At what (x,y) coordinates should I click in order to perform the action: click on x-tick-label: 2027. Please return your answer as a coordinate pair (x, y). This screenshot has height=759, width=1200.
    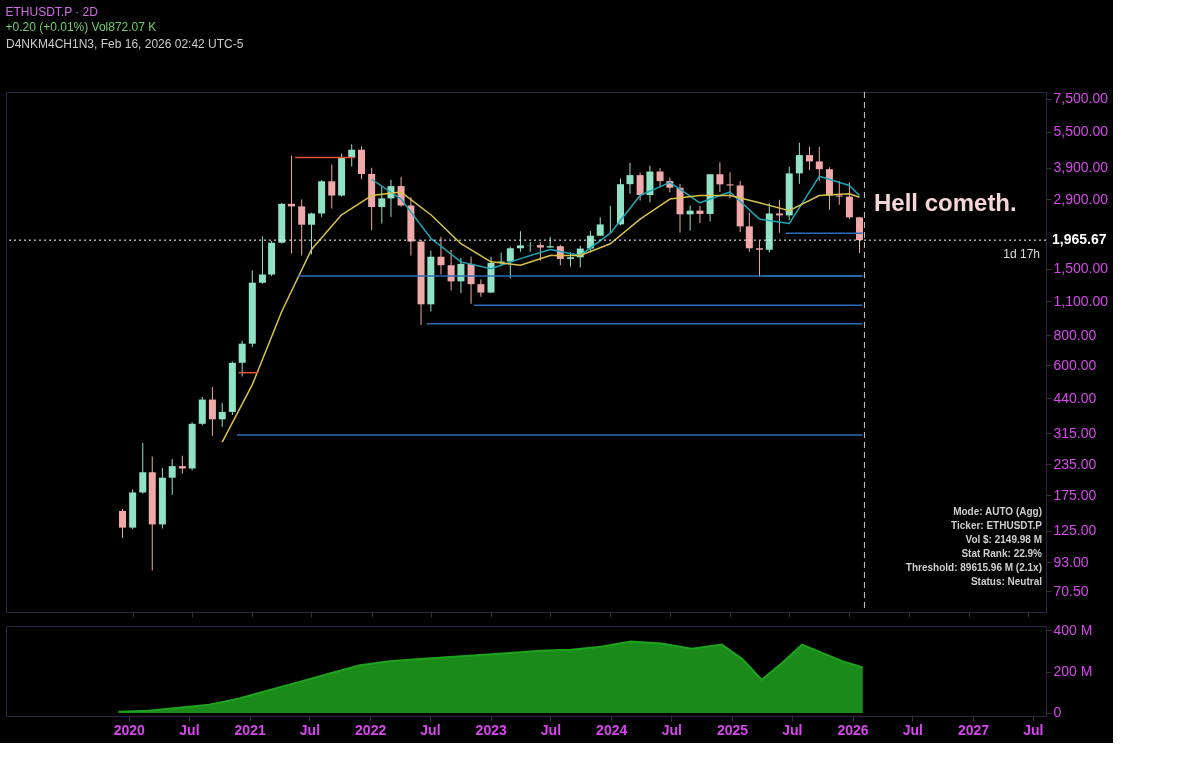
    Looking at the image, I should click on (973, 729).